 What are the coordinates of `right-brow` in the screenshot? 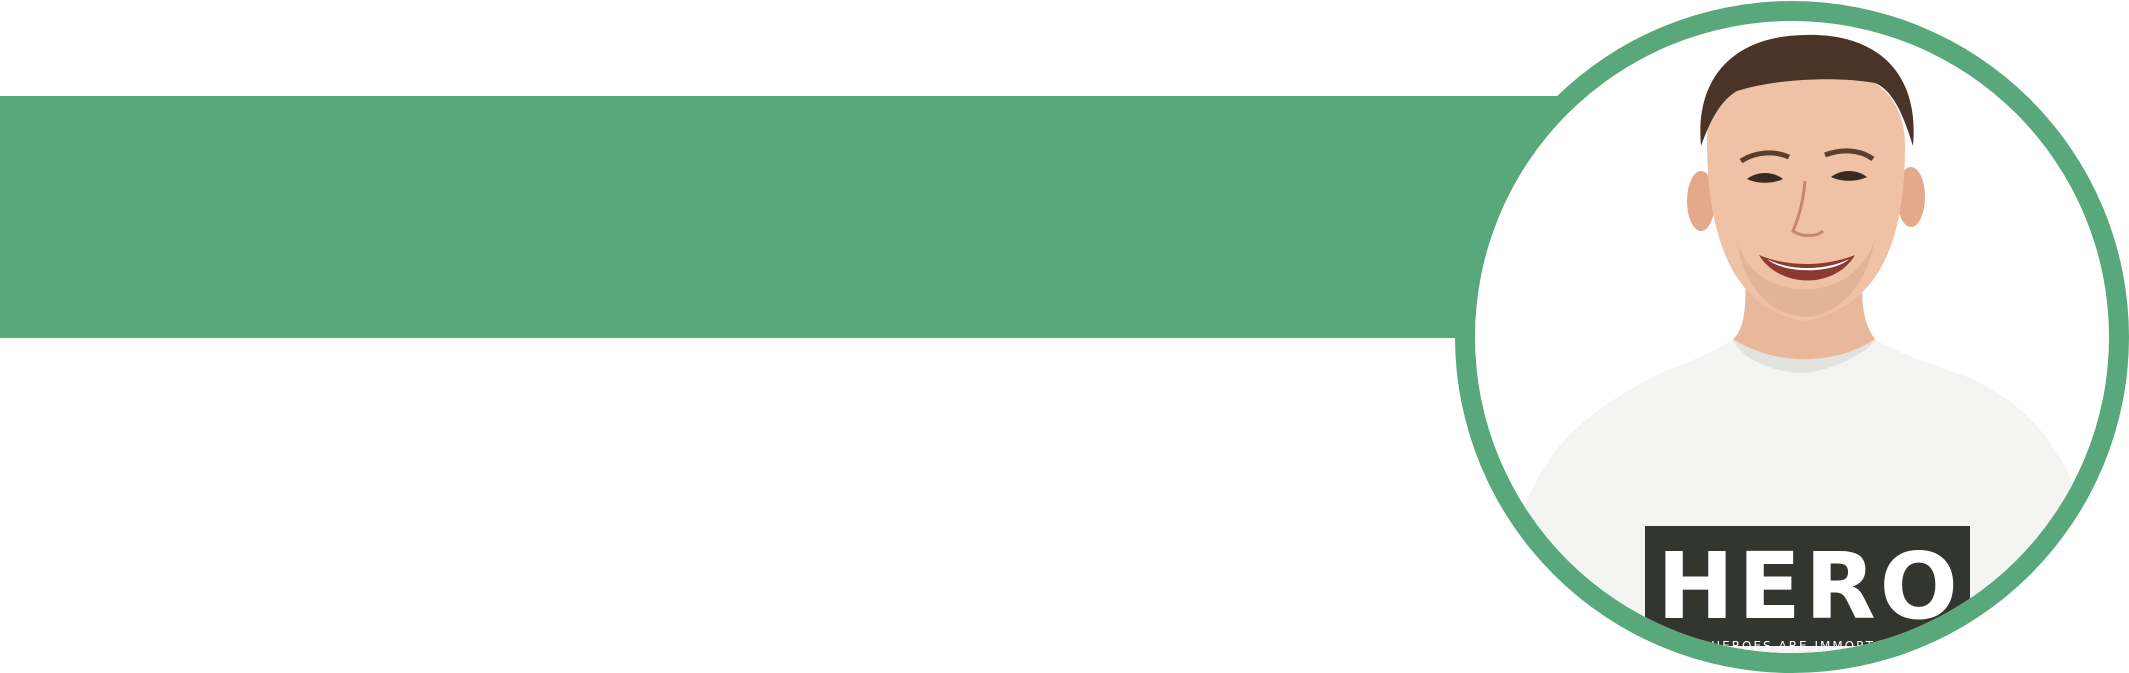 It's located at (1849, 155).